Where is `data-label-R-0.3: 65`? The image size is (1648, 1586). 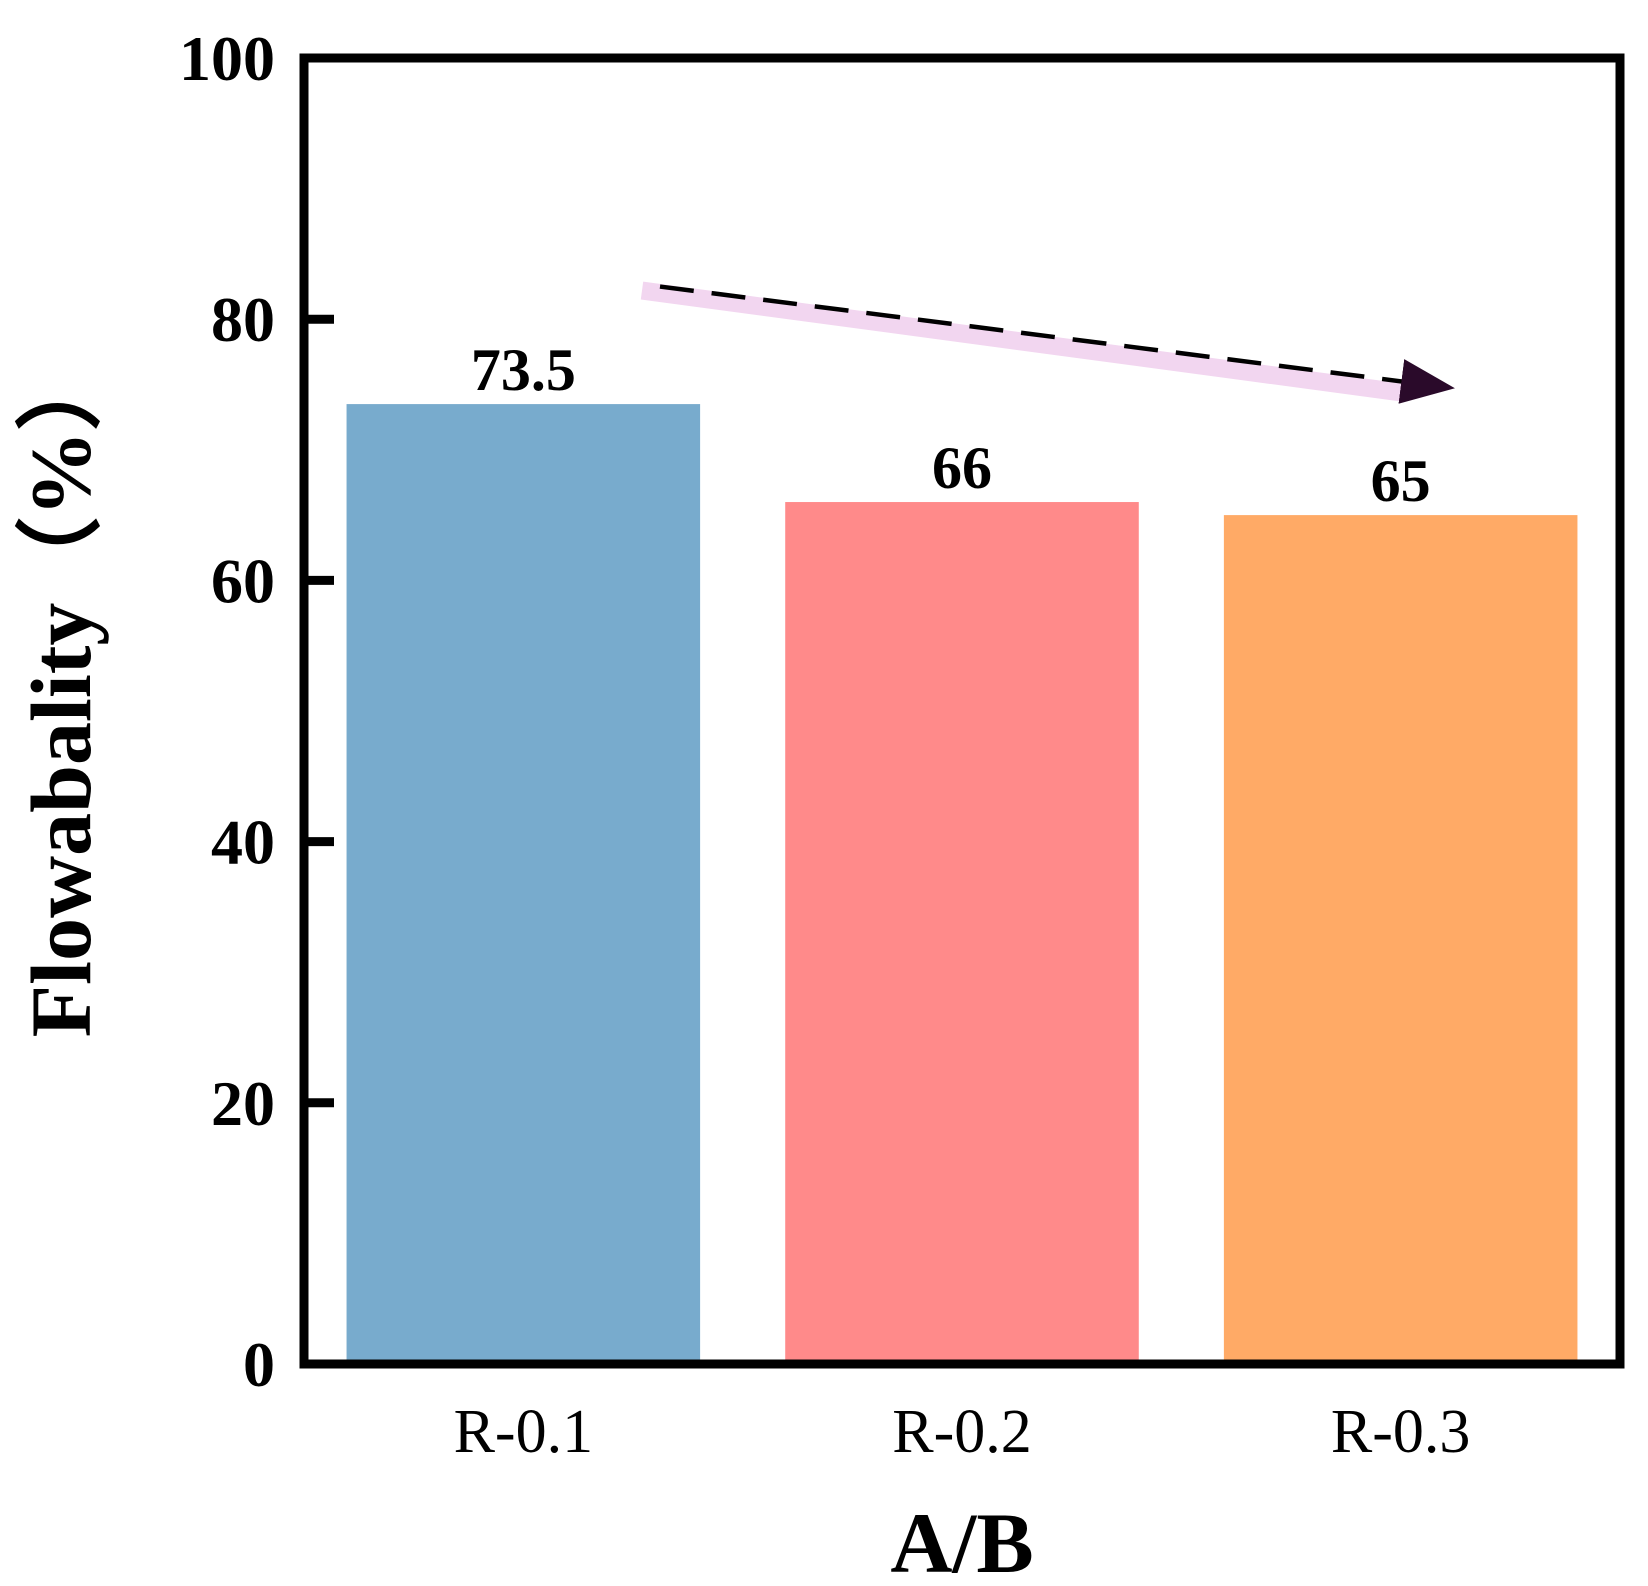
data-label-R-0.3: 65 is located at coordinates (1401, 481).